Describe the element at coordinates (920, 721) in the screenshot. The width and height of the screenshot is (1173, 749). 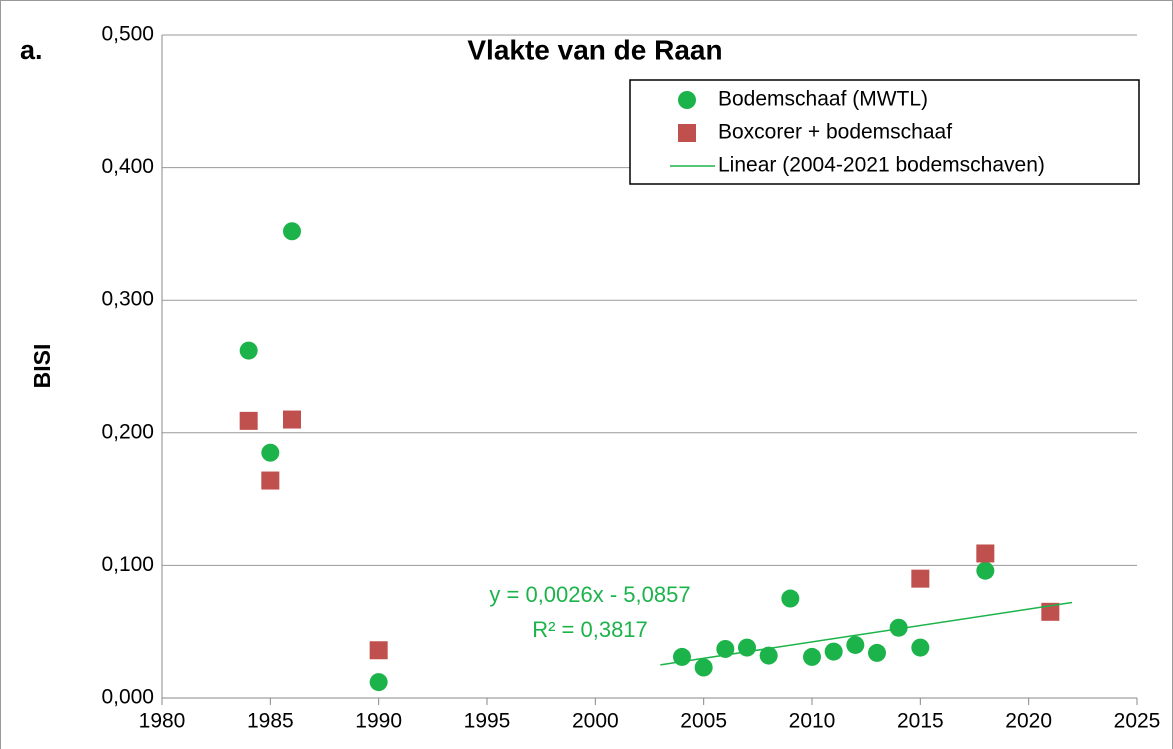
I see `x-tick-label: 2015` at that location.